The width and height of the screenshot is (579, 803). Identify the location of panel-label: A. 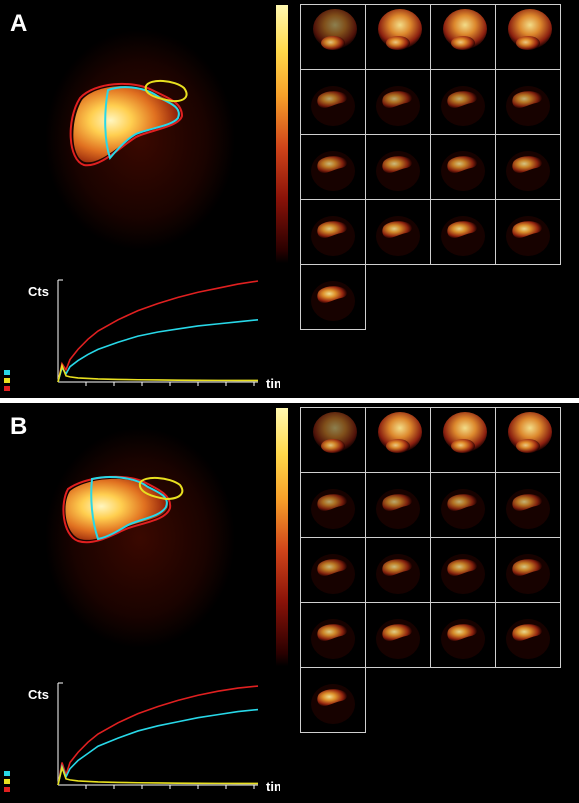
(19, 23).